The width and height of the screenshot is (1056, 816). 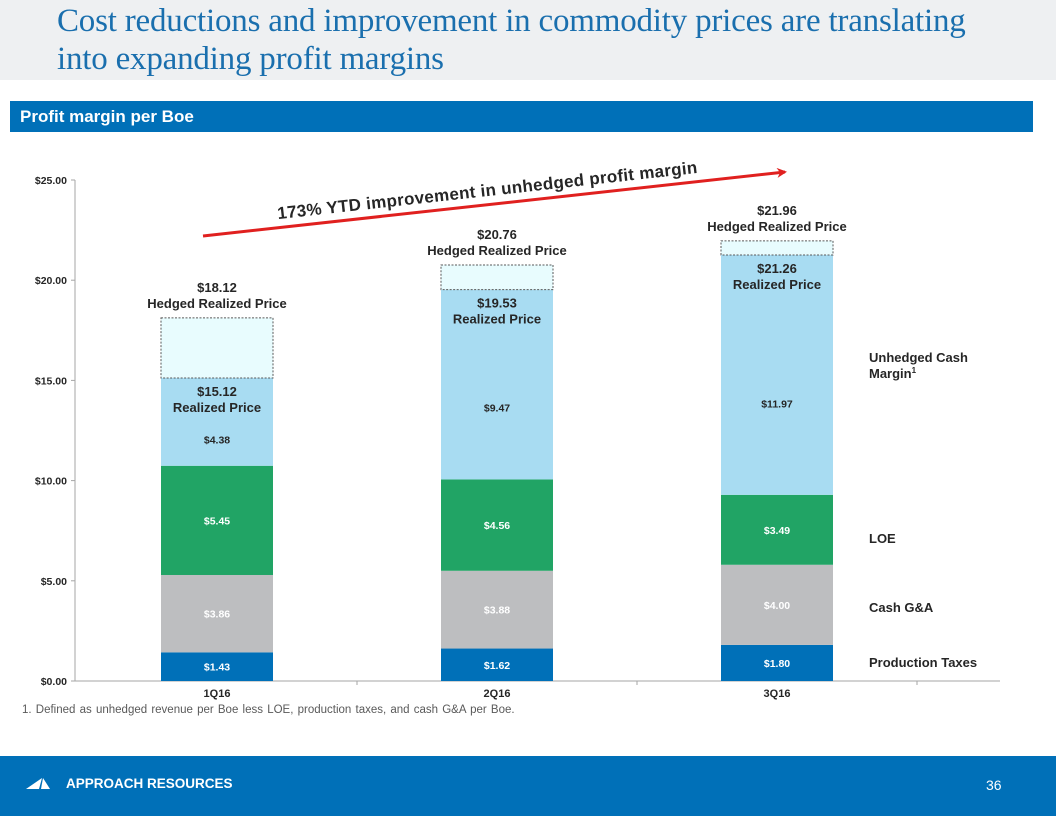 I want to click on data-label: $9.47, so click(x=497, y=408).